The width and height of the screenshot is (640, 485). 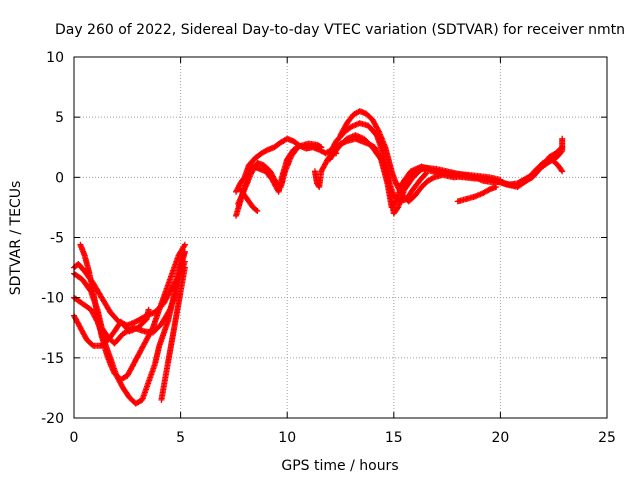 I want to click on x-axis-label: GPS time / hours, so click(x=339, y=466).